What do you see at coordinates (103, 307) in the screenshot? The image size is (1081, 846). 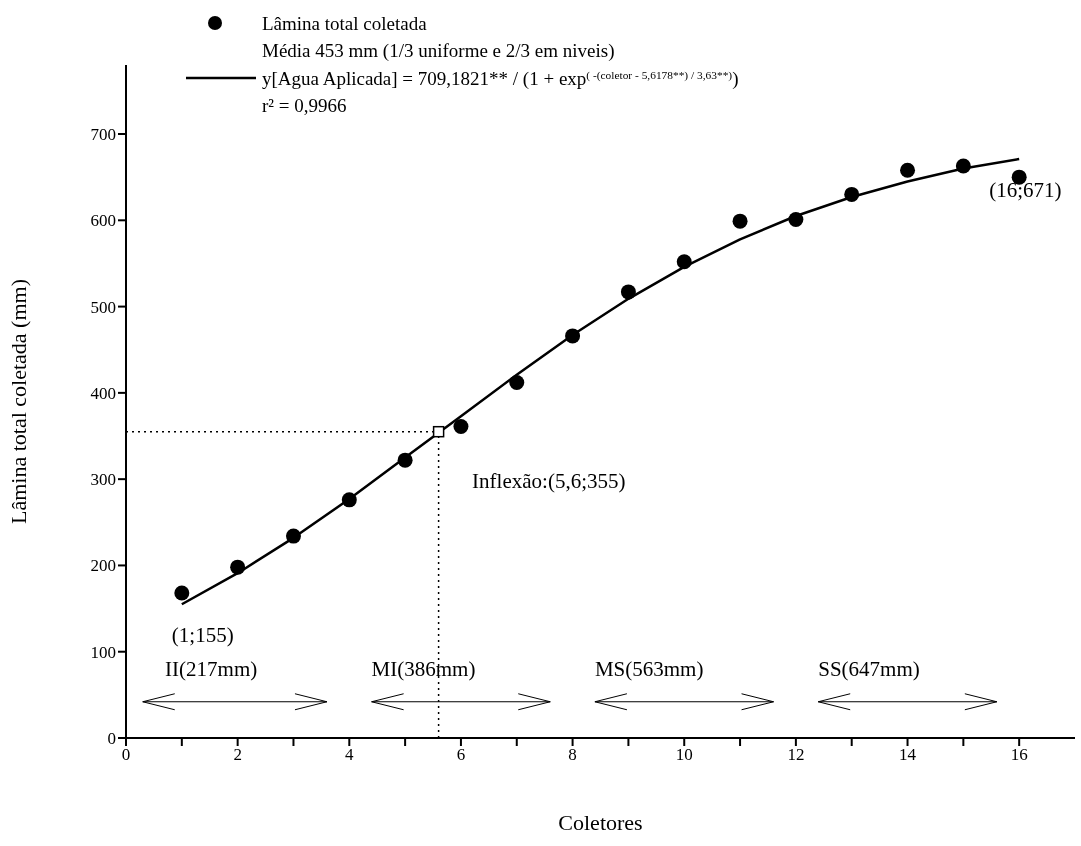 I see `y-tick-label: 500` at bounding box center [103, 307].